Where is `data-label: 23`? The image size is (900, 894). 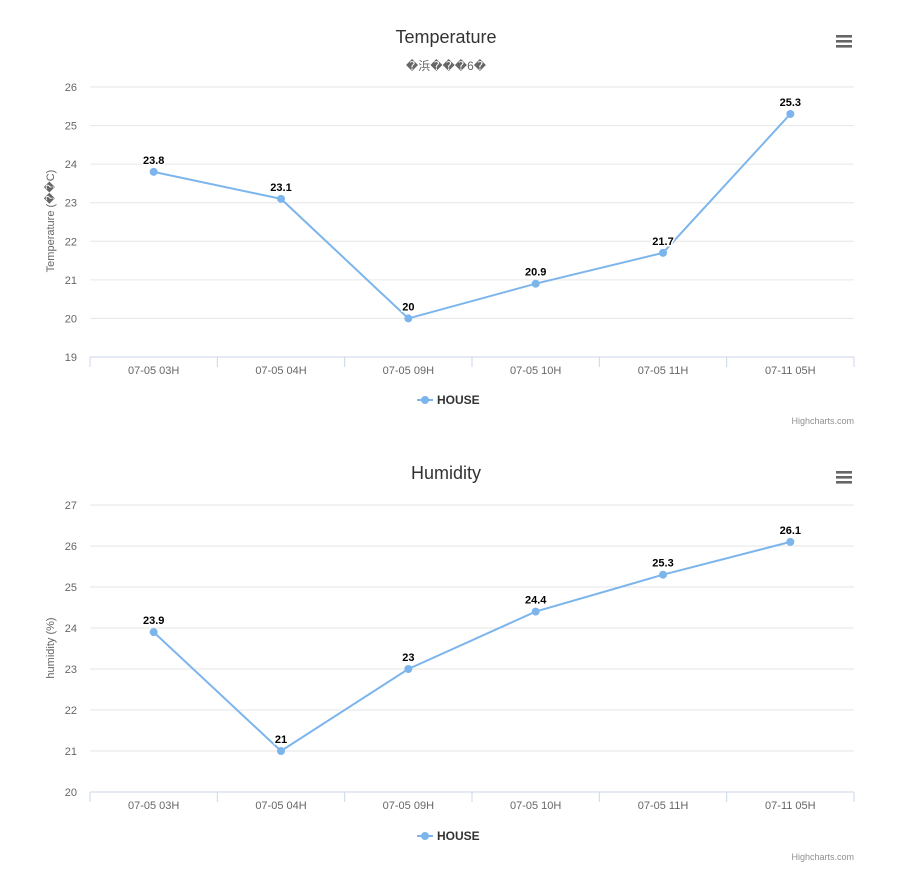
data-label: 23 is located at coordinates (408, 658).